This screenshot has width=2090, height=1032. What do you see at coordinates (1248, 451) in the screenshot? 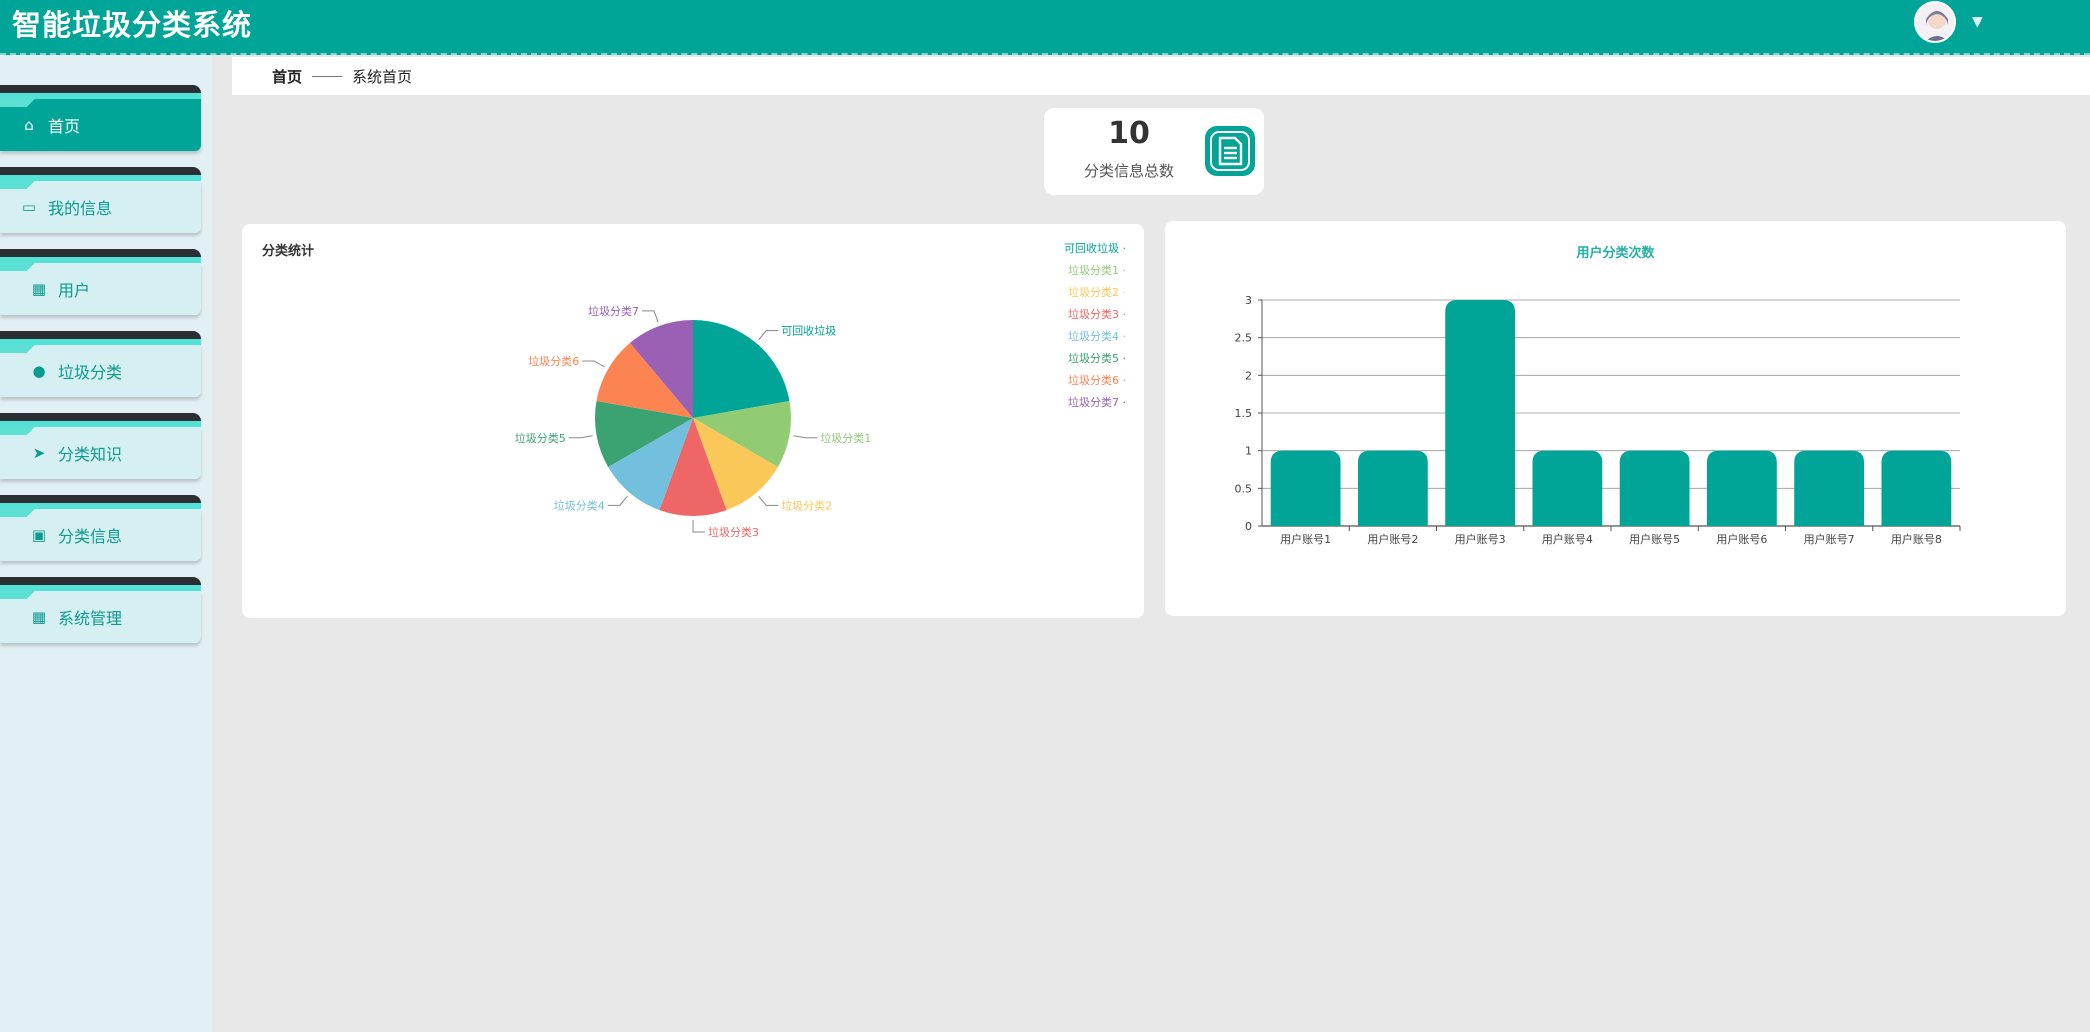
I see `y-tick-label: 1` at bounding box center [1248, 451].